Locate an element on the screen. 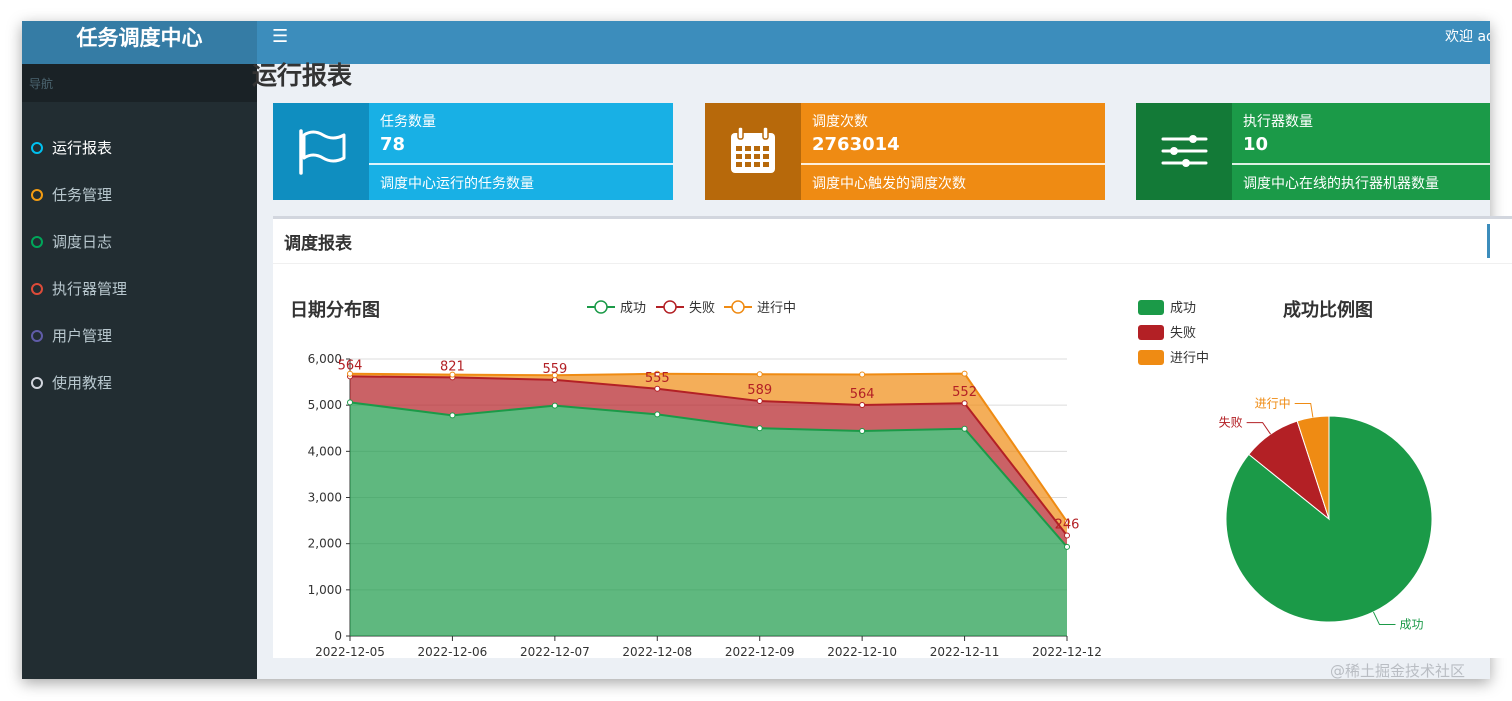 Image resolution: width=1512 pixels, height=701 pixels. flag-icon is located at coordinates (321, 151).